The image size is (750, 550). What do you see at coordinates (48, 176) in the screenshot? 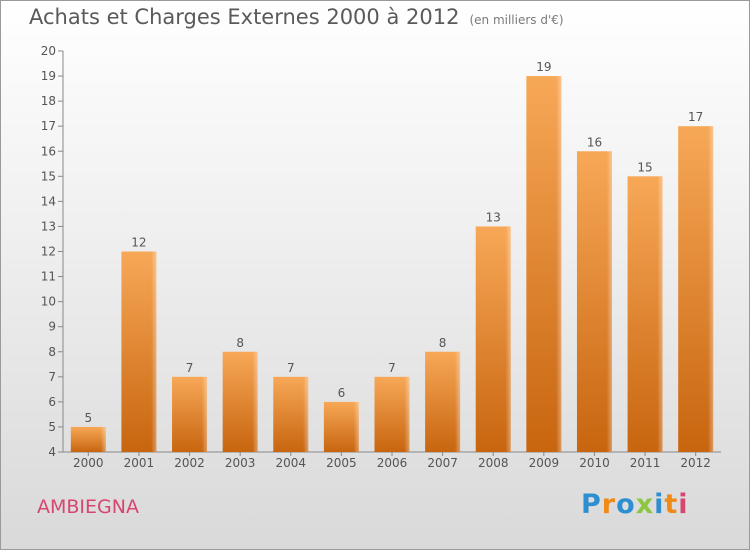
I see `y-tick-label: 15` at bounding box center [48, 176].